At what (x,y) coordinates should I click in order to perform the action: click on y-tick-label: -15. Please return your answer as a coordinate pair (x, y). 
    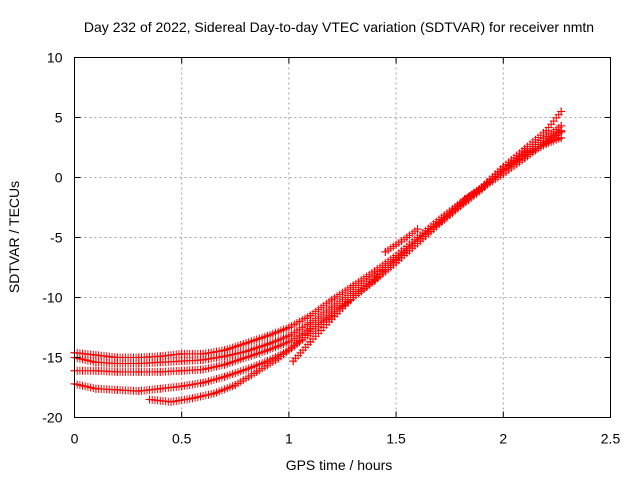
    Looking at the image, I should click on (52, 358).